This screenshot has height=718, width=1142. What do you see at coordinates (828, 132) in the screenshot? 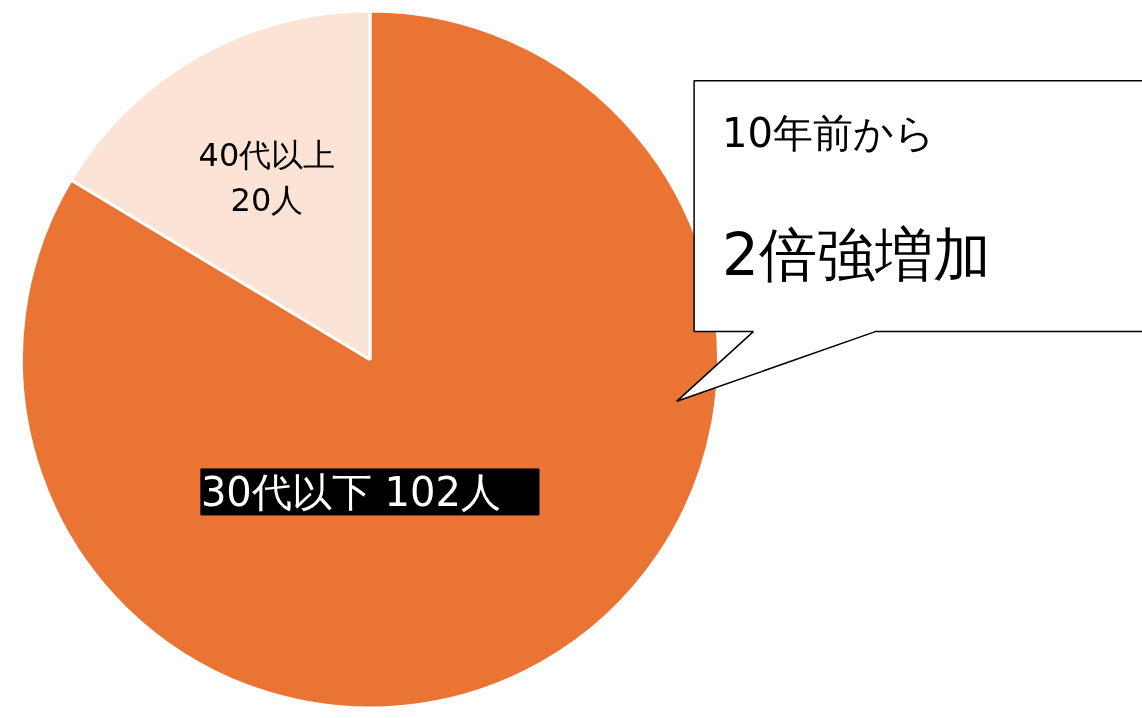
I see `text: 10年前から` at bounding box center [828, 132].